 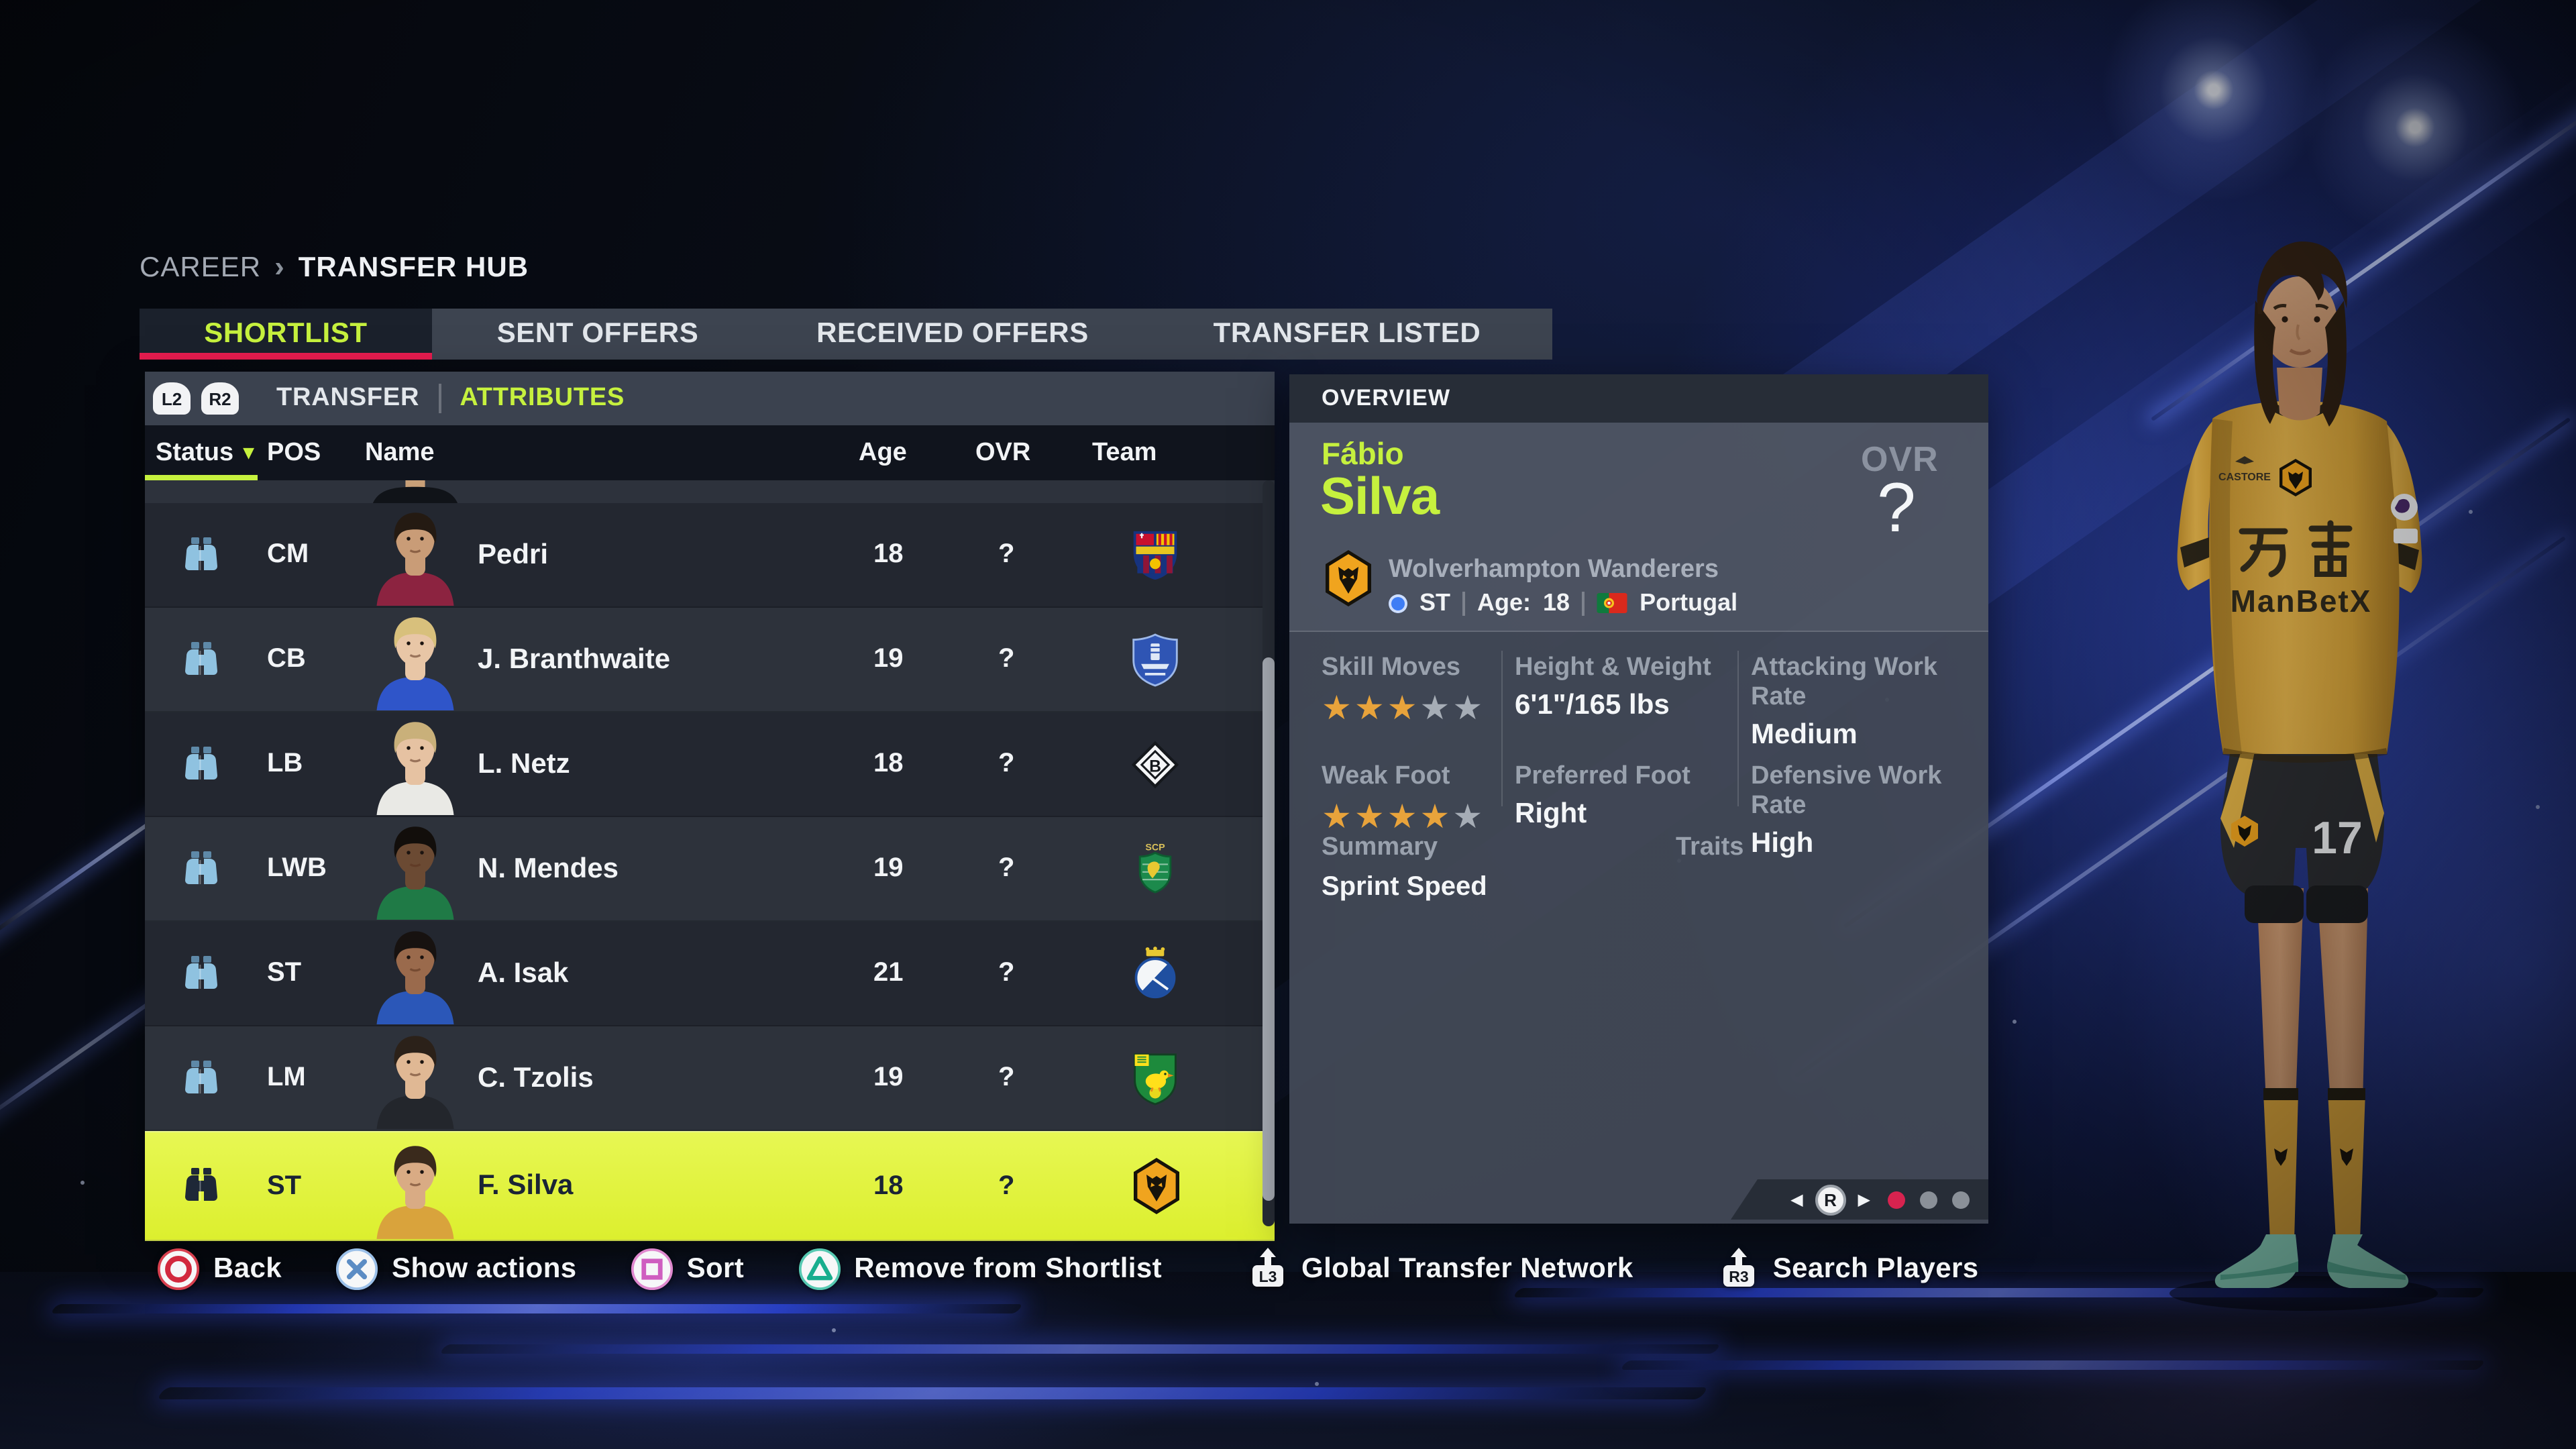 What do you see at coordinates (286, 659) in the screenshot?
I see `cell-position: CB` at bounding box center [286, 659].